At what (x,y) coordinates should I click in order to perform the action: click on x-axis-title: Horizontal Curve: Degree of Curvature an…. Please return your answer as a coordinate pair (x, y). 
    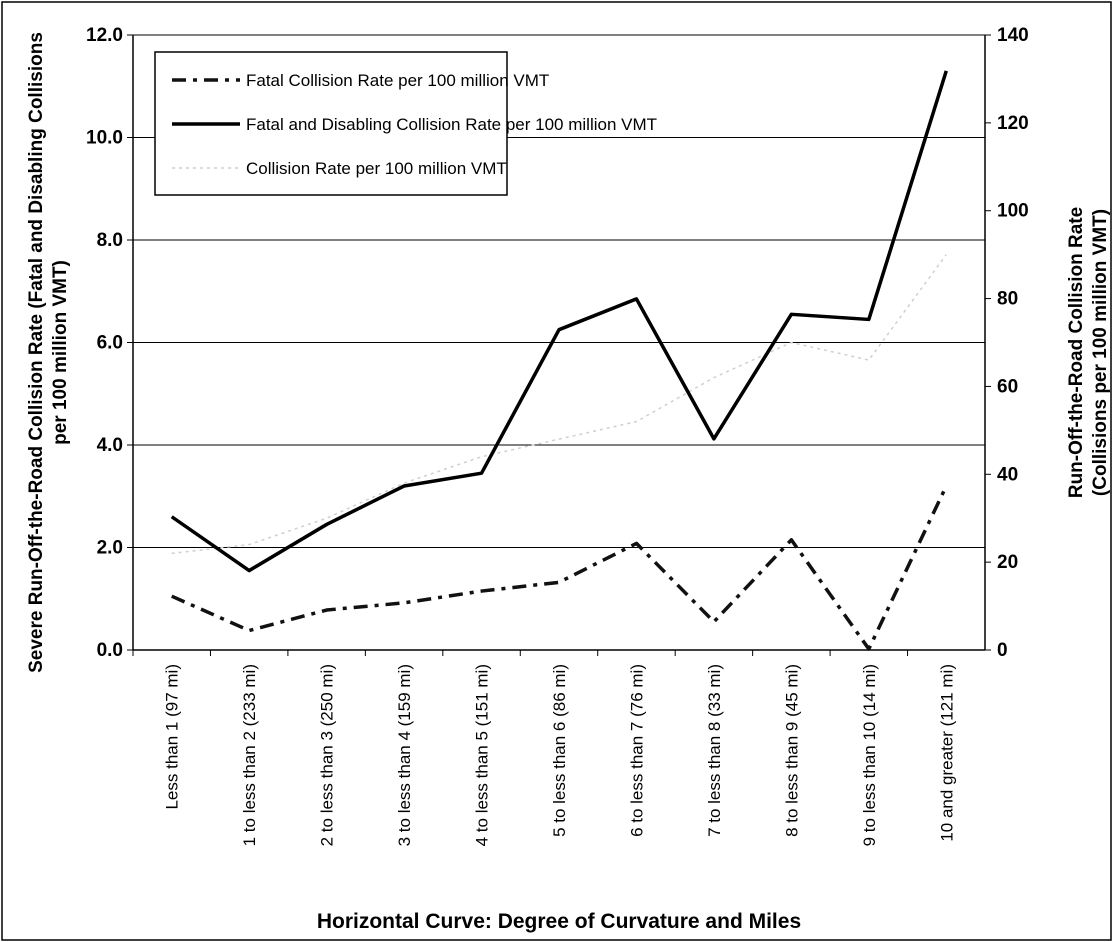
    Looking at the image, I should click on (559, 921).